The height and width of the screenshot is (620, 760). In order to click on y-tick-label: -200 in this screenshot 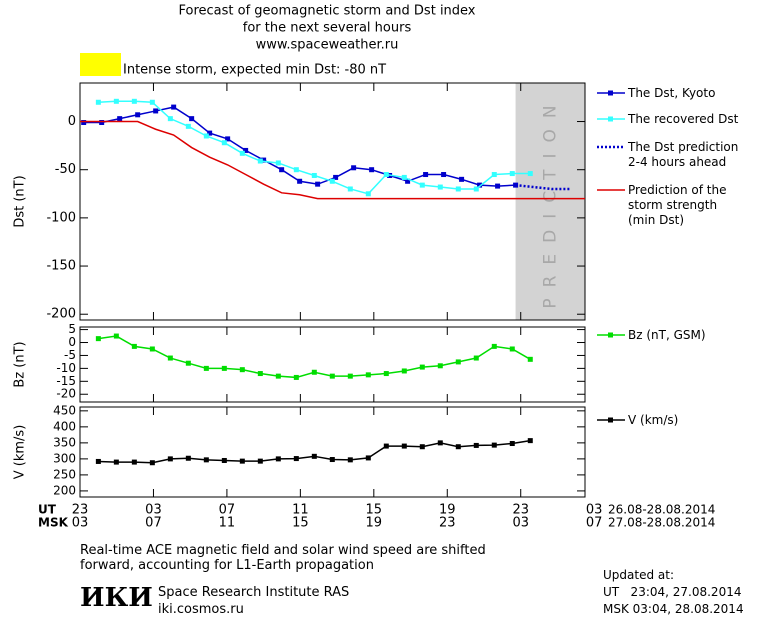, I will do `click(61, 314)`.